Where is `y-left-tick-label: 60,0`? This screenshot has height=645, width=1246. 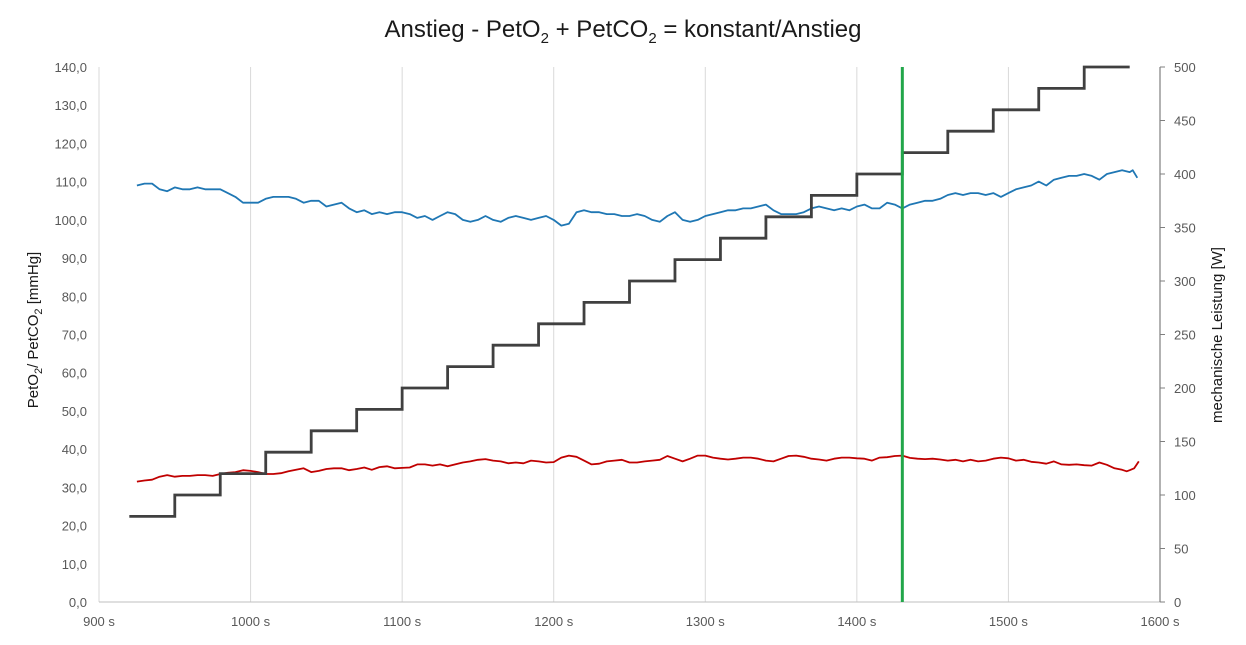
y-left-tick-label: 60,0 is located at coordinates (74, 373).